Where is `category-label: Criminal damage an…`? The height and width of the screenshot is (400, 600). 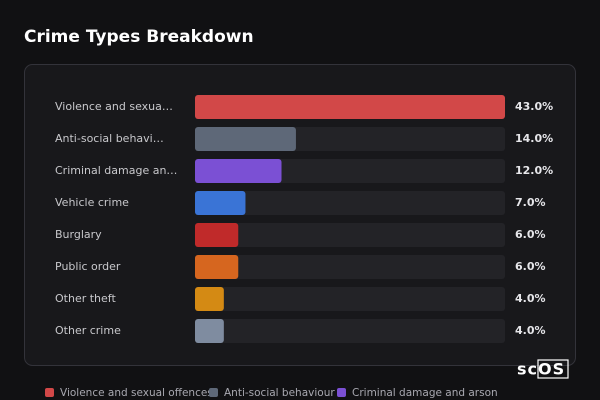 category-label: Criminal damage an… is located at coordinates (116, 170).